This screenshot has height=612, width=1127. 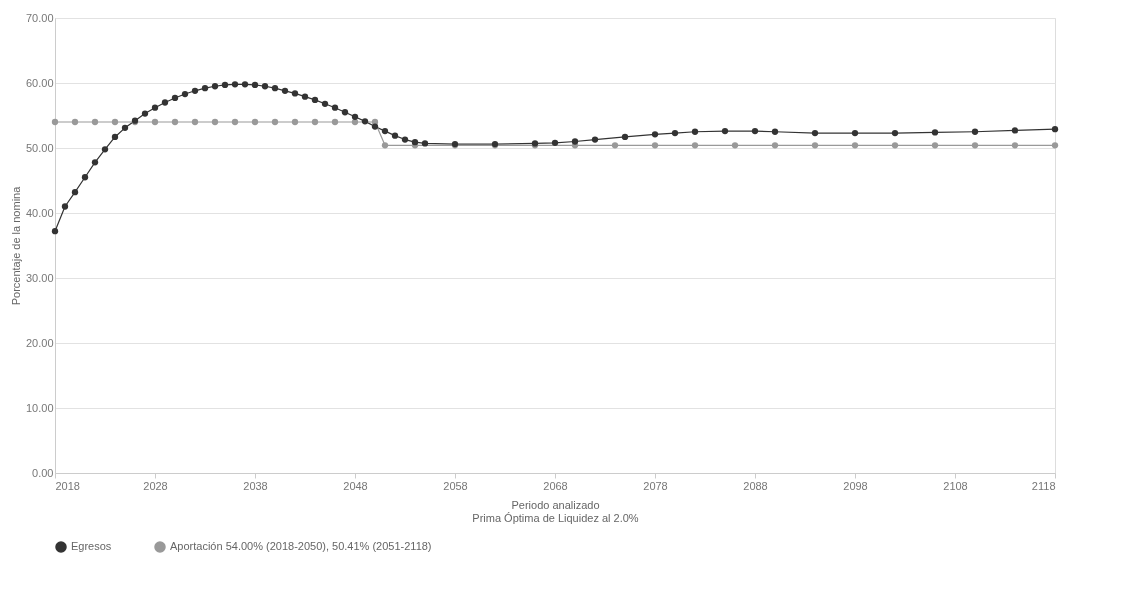 What do you see at coordinates (455, 485) in the screenshot?
I see `x-tick-label: 2058` at bounding box center [455, 485].